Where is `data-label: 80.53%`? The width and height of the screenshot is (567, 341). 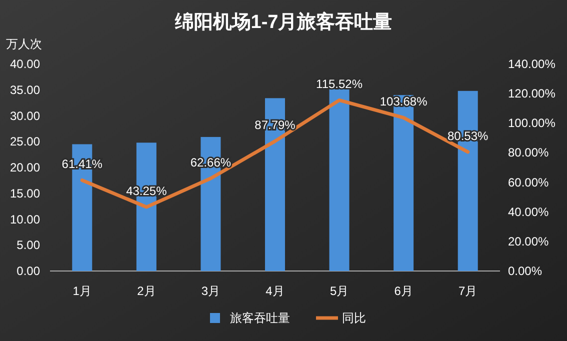
data-label: 80.53% is located at coordinates (468, 135).